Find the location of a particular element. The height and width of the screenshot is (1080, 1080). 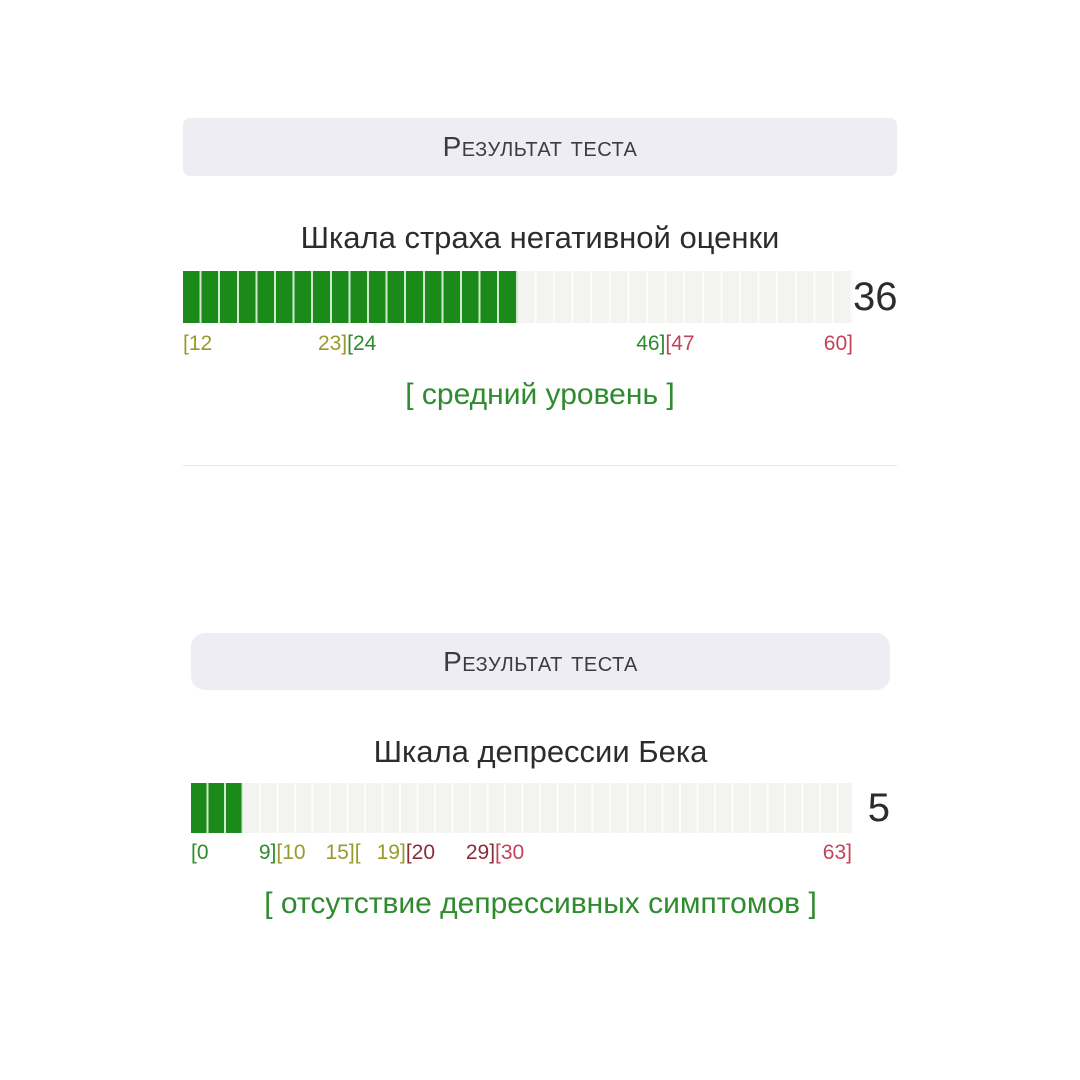

scale-boundary-part: [24 is located at coordinates (362, 343).